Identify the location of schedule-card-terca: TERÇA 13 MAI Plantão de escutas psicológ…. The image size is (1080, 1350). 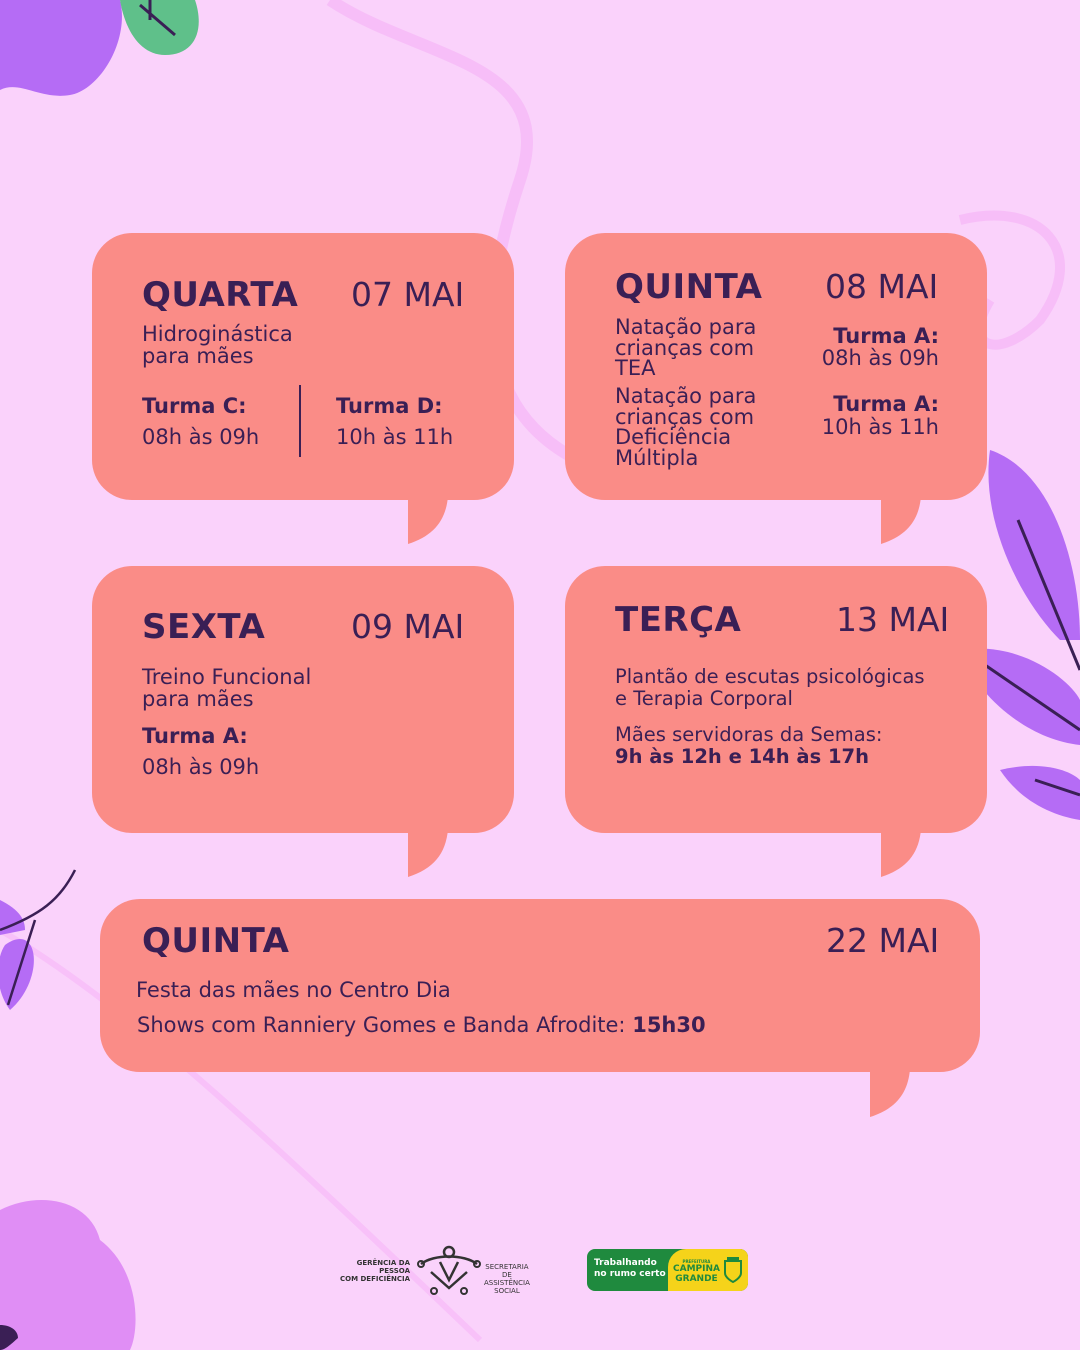
(776, 721).